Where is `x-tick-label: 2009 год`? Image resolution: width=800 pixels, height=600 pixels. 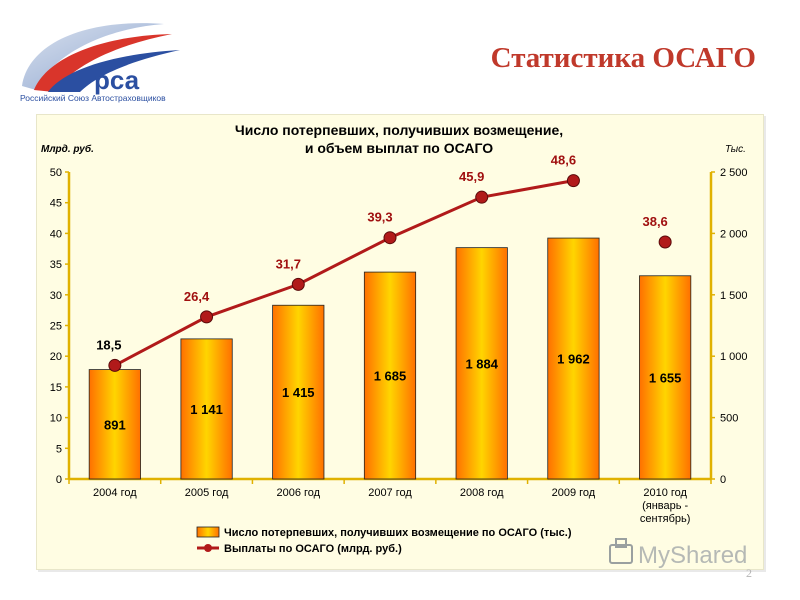
x-tick-label: 2009 год is located at coordinates (574, 493).